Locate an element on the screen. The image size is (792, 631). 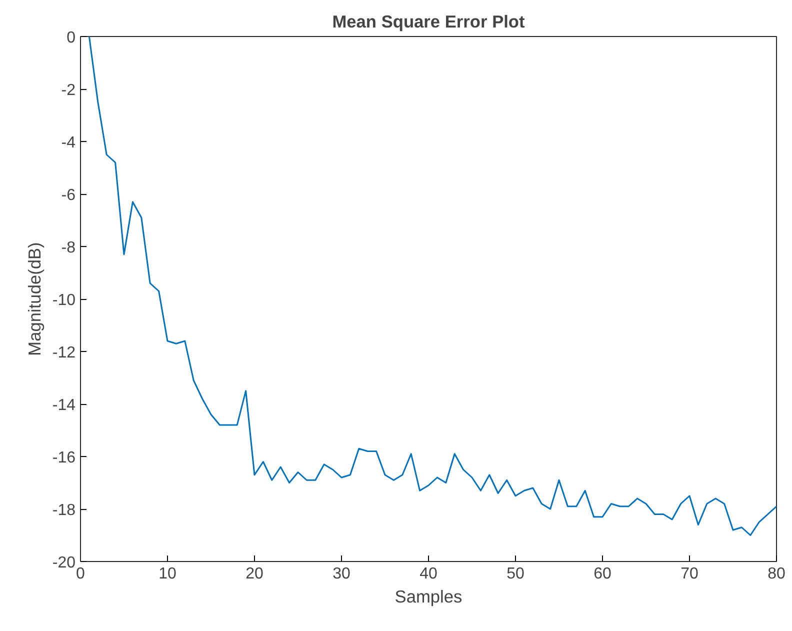
y-tick-label: -12 is located at coordinates (64, 353).